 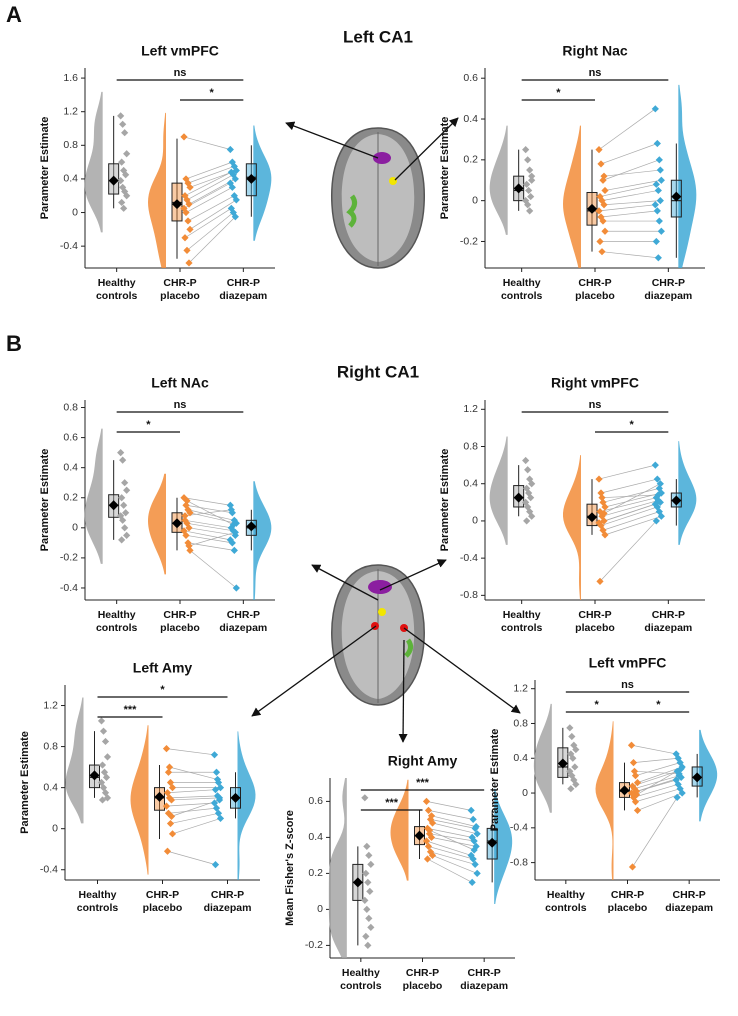 I want to click on y-axis-label: Parameter Estimate, so click(x=25, y=782).